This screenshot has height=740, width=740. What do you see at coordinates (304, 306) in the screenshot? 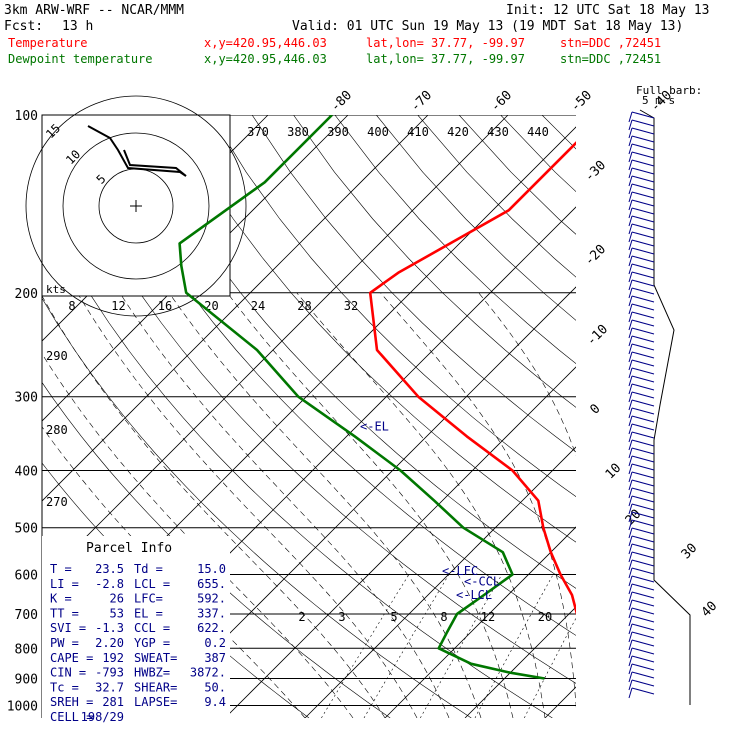
I see `mixing-ratio-top-label: 28` at bounding box center [304, 306].